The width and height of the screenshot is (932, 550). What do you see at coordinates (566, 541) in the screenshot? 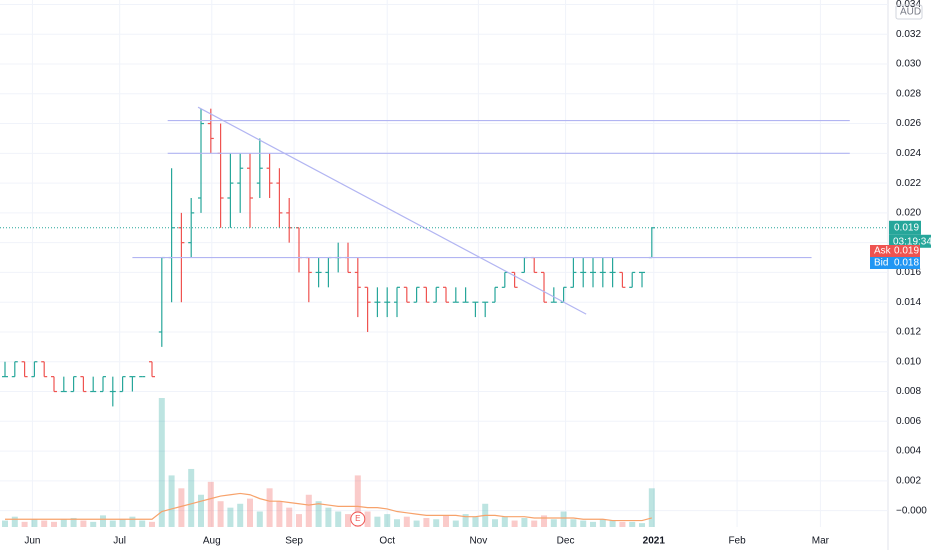
I see `x-tick-label: Dec` at bounding box center [566, 541].